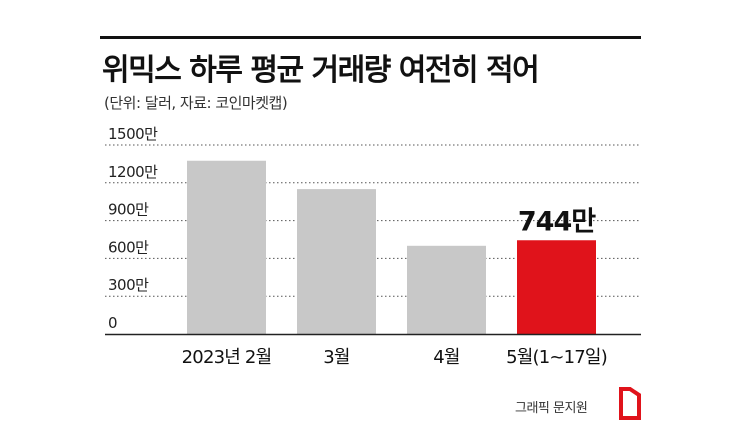 Image resolution: width=745 pixels, height=427 pixels. I want to click on y-tick-label: 600만, so click(128, 247).